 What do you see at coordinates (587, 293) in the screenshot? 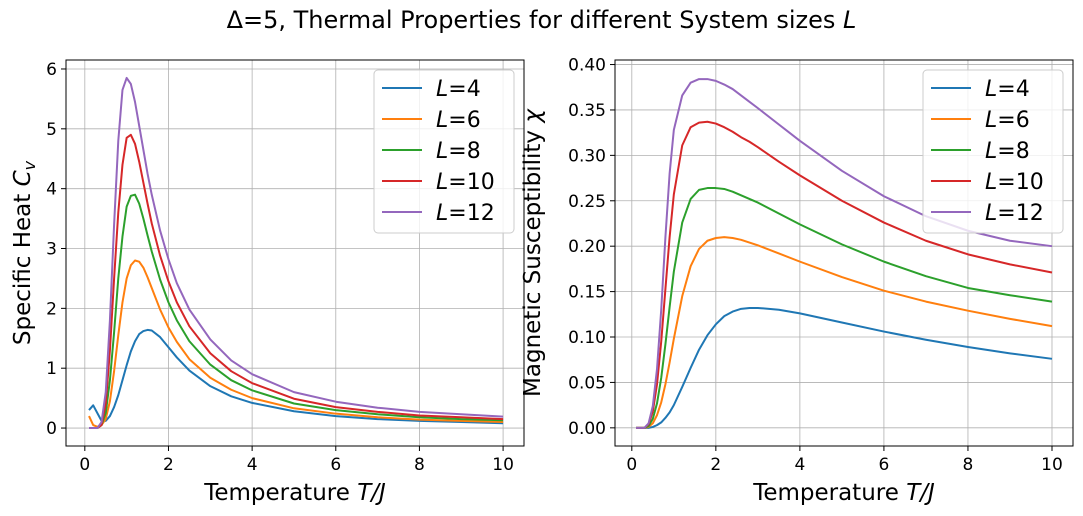
I see `y-tick-label: 0.15` at bounding box center [587, 293].